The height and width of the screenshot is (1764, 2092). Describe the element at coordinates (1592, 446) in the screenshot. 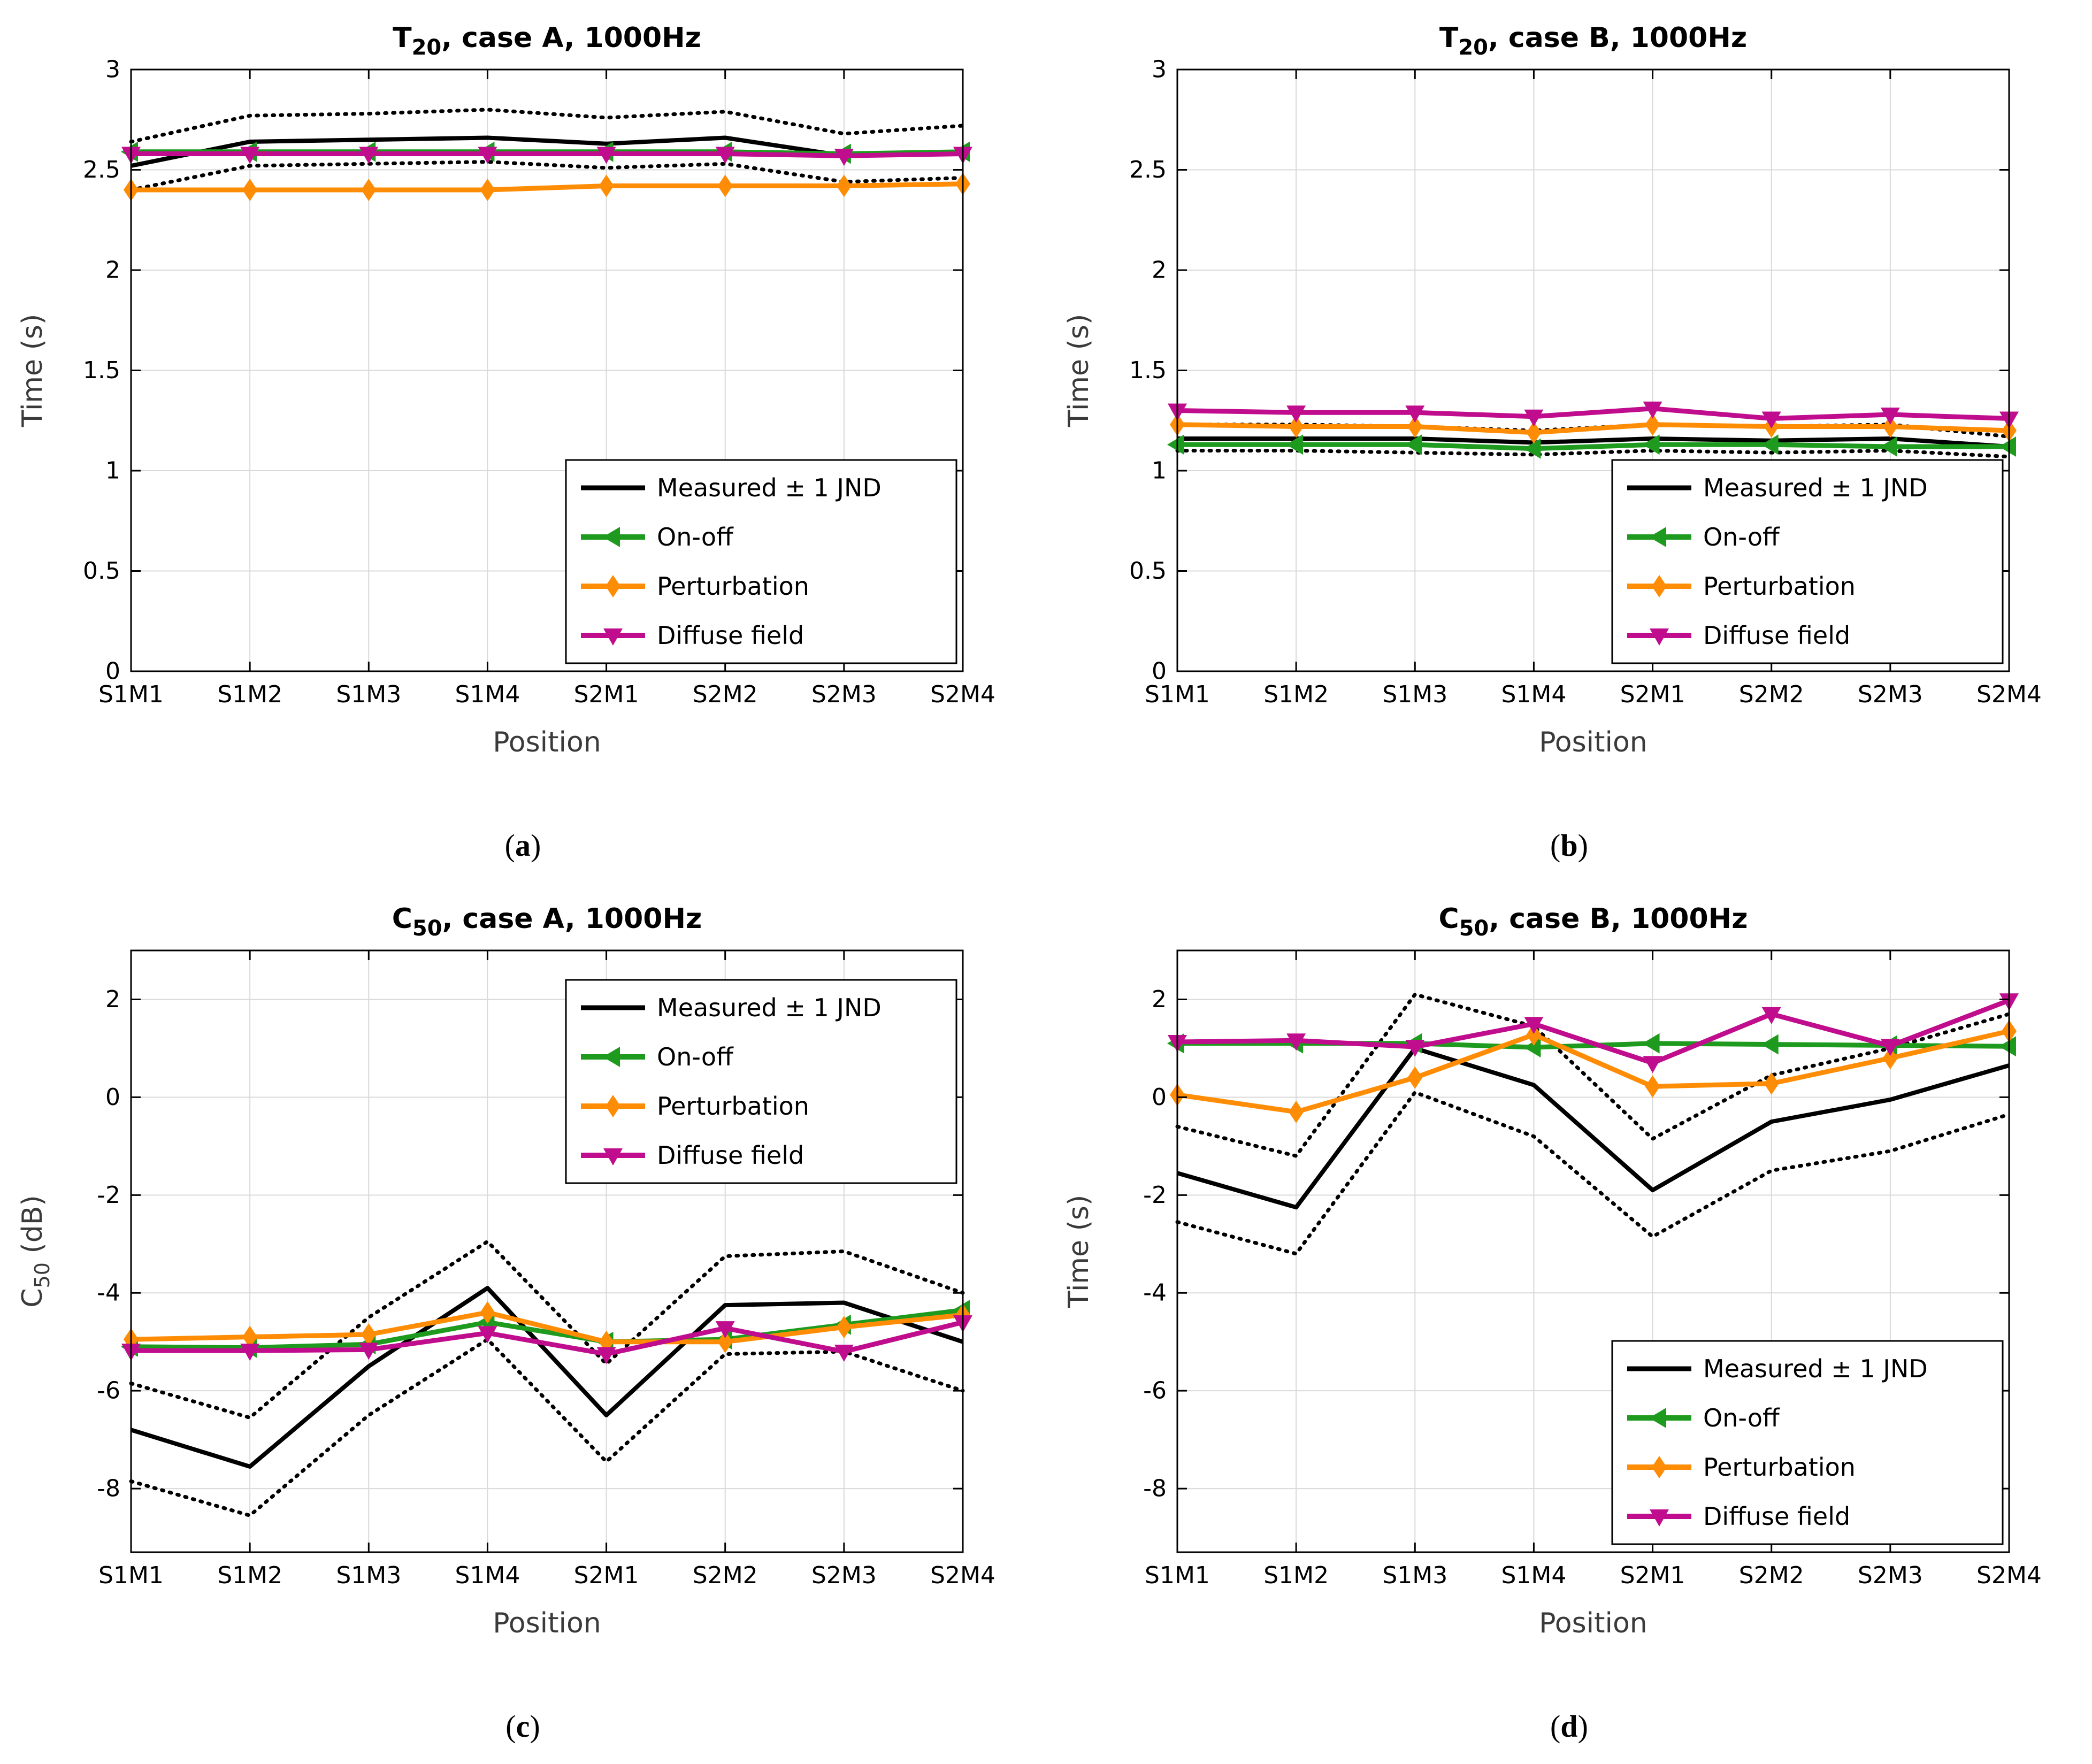

I see `series-markers-on_off` at that location.